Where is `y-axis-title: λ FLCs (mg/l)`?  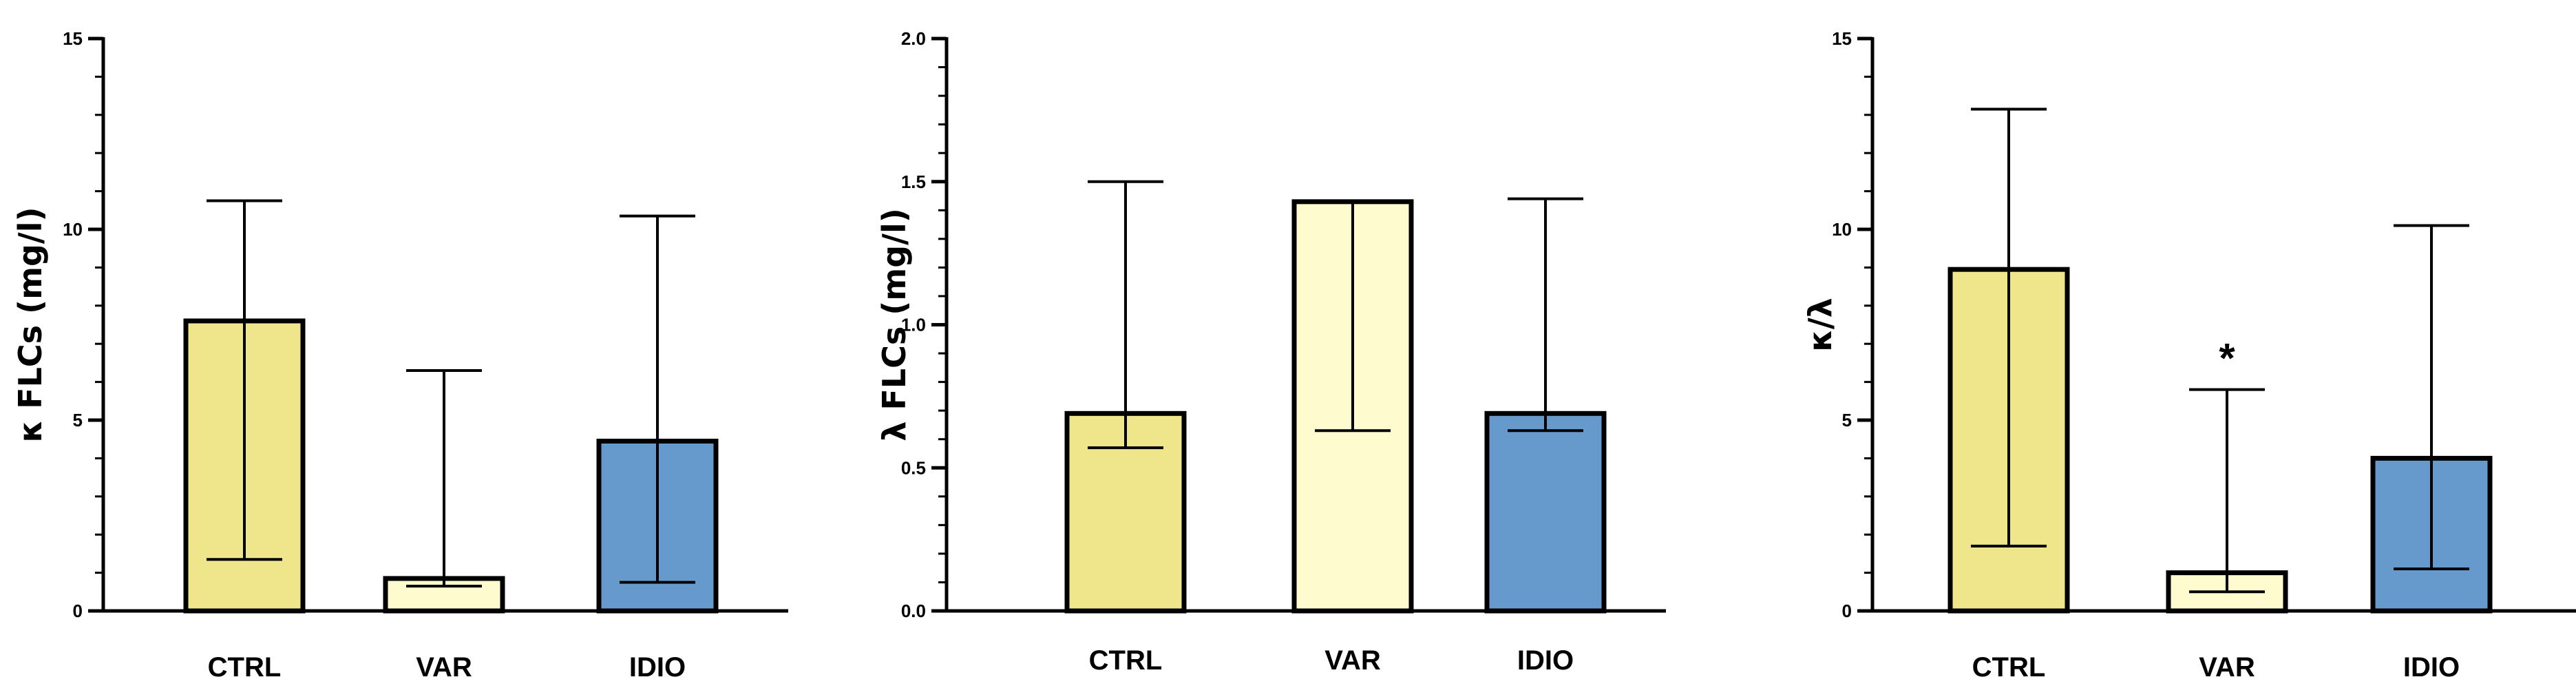 y-axis-title: λ FLCs (mg/l) is located at coordinates (895, 324).